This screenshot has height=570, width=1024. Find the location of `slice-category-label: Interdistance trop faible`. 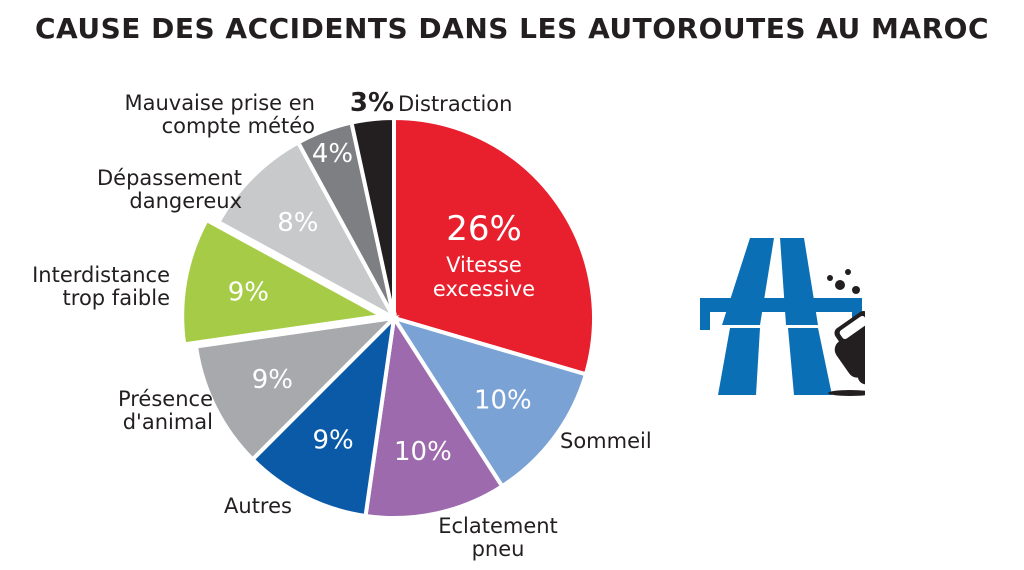

slice-category-label: Interdistance trop faible is located at coordinates (101, 286).